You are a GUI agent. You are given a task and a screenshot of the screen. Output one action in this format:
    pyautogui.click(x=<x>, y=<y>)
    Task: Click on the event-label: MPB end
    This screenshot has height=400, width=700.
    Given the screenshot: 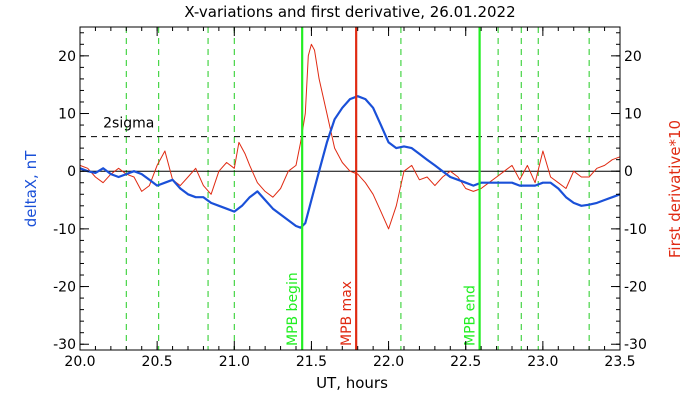 What is the action you would take?
    pyautogui.click(x=471, y=315)
    